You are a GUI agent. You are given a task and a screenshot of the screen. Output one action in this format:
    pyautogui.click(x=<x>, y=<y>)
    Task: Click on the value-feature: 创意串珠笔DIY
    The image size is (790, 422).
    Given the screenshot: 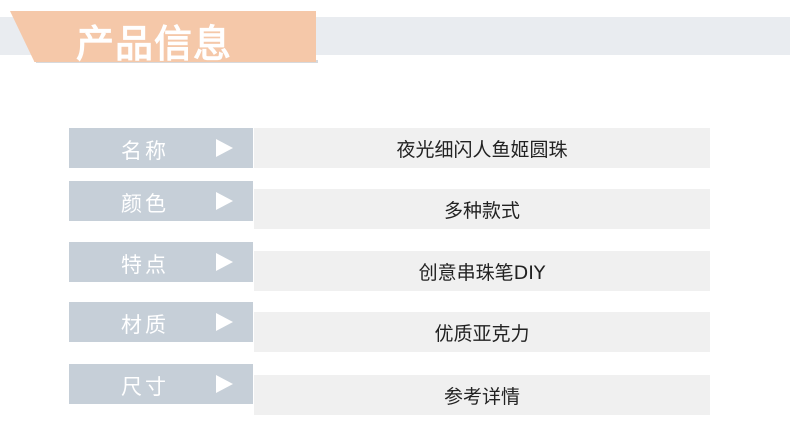 What is the action you would take?
    pyautogui.click(x=482, y=271)
    